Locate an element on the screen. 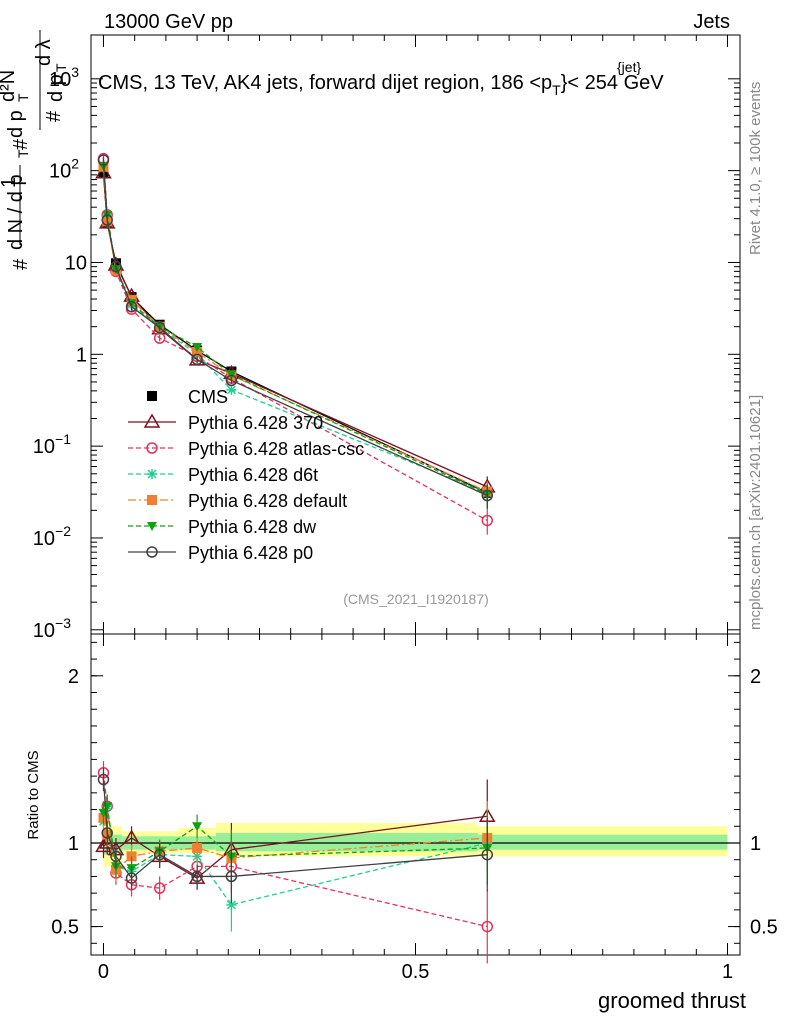 This screenshot has height=1029, width=786. ratio-xtick-label-2: 1 is located at coordinates (727, 972).